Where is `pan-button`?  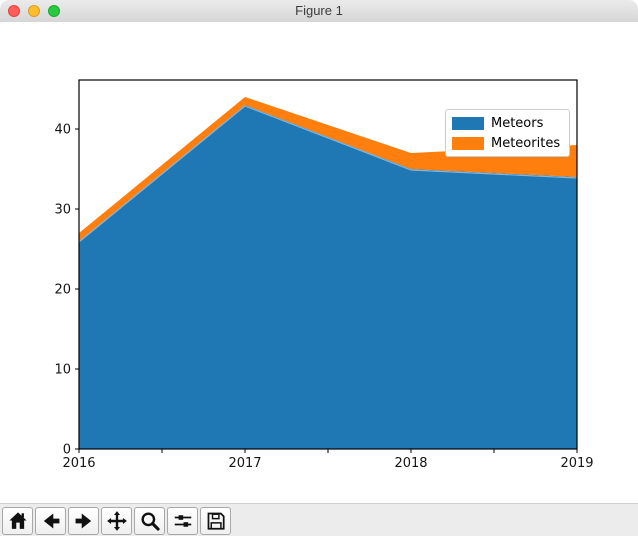 pan-button is located at coordinates (116, 521).